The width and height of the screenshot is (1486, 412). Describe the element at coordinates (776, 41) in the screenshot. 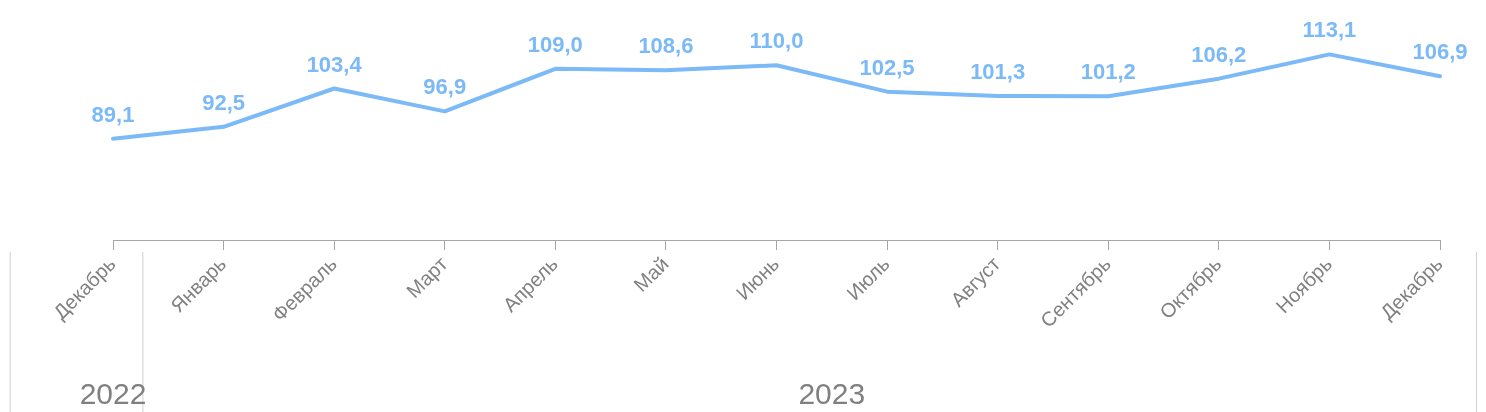

I see `data-label: 110,0` at that location.